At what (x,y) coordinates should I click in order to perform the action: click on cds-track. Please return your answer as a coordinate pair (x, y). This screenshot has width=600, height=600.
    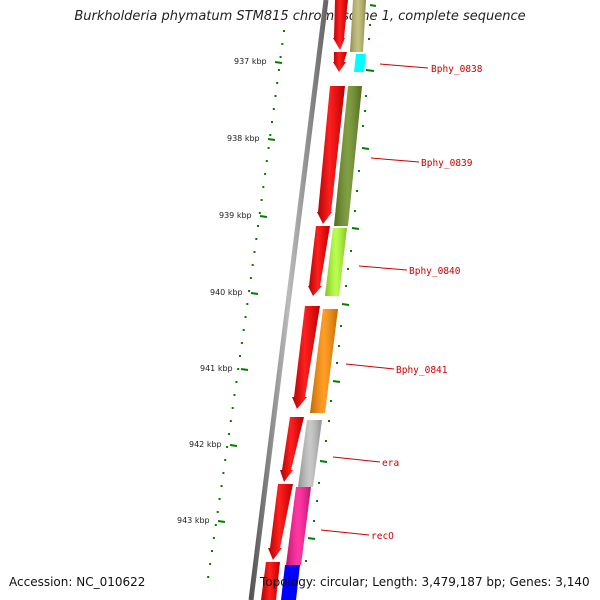
    Looking at the image, I should click on (304, 300).